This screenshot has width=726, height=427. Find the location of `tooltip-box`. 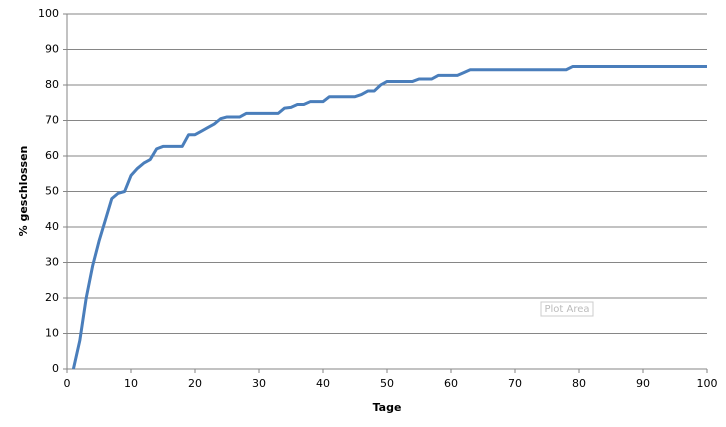

tooltip-box is located at coordinates (567, 309).